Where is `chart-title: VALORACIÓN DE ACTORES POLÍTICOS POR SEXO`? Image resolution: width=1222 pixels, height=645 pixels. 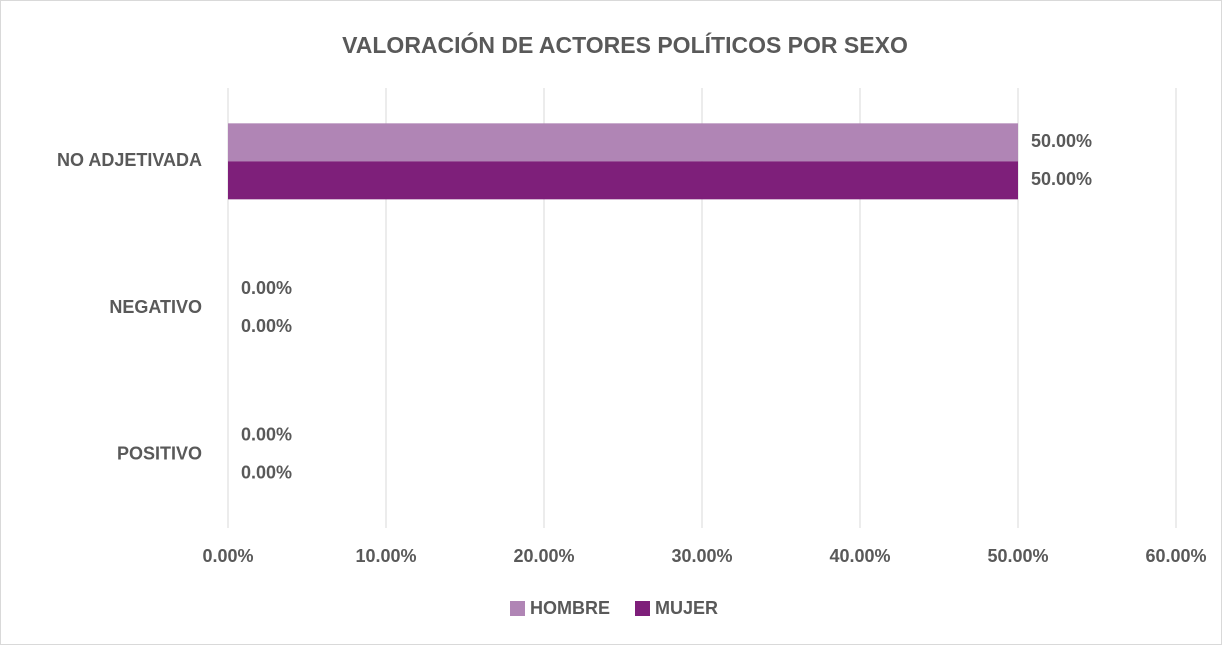 chart-title: VALORACIÓN DE ACTORES POLÍTICOS POR SEXO is located at coordinates (625, 44).